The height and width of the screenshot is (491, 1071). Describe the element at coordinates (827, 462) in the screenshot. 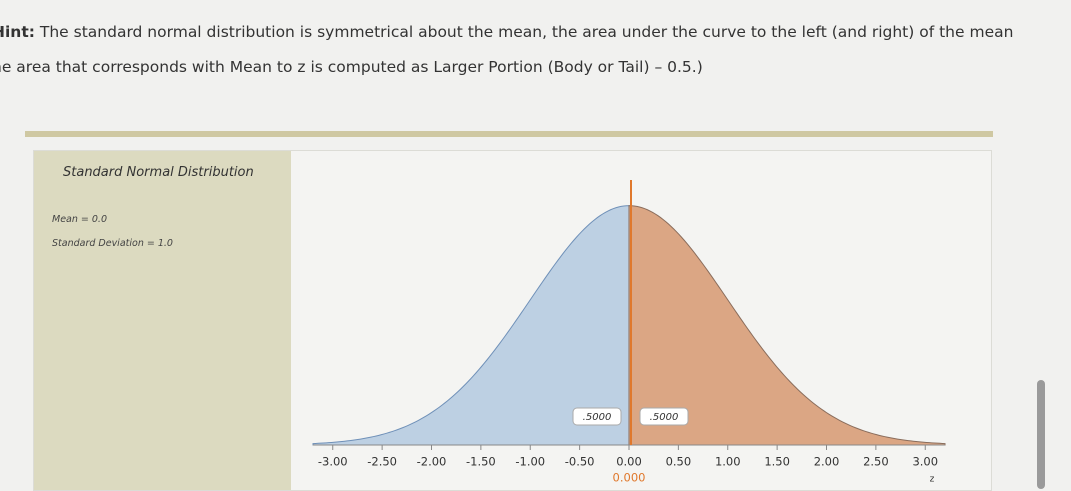

I see `x-tick-label: 2.00` at that location.